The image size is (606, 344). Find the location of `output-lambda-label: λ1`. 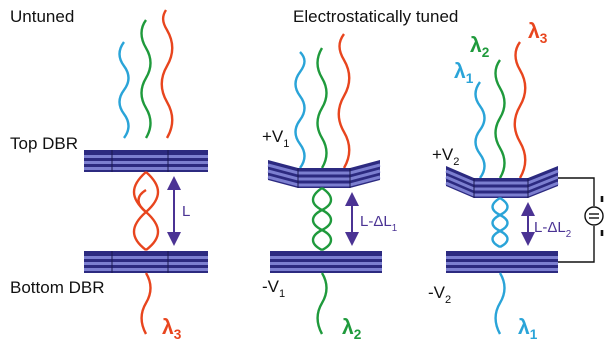

output-lambda-label: λ1 is located at coordinates (528, 329).